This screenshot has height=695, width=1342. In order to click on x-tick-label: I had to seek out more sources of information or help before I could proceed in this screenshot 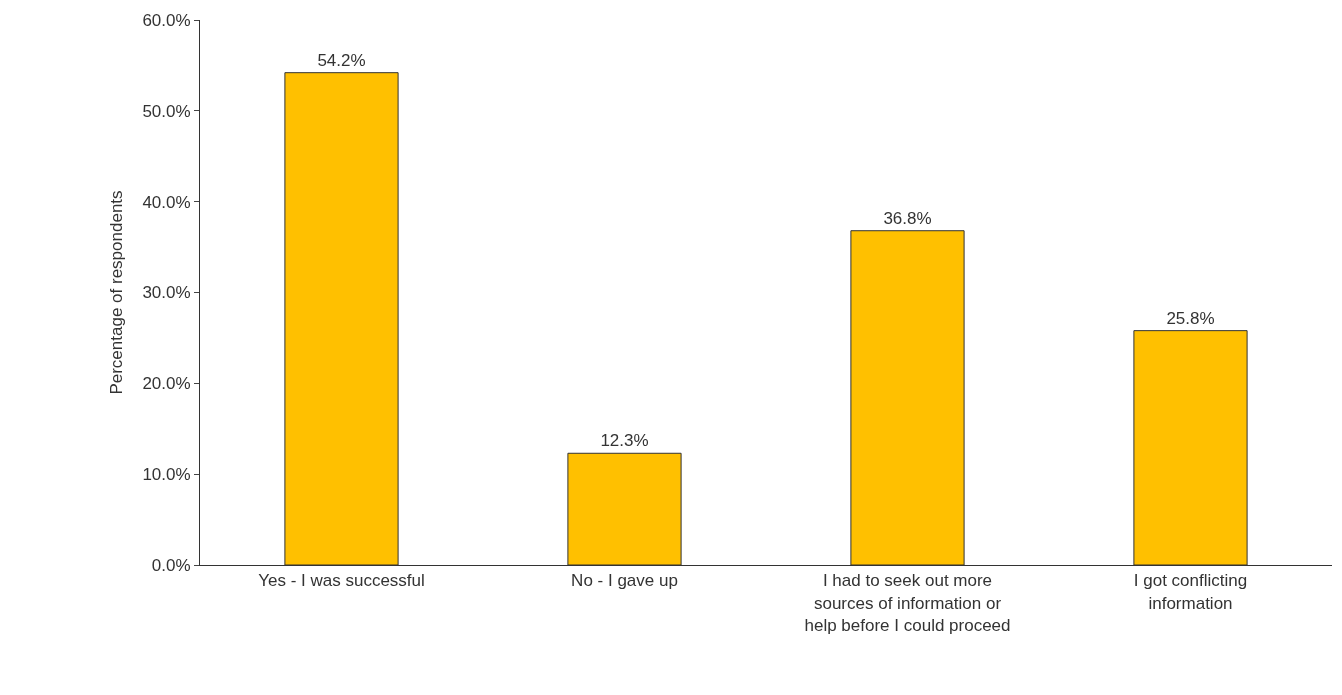, I will do `click(907, 603)`.